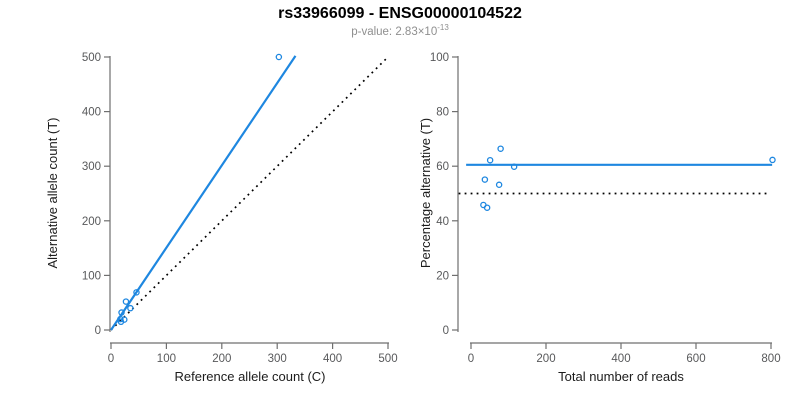  Describe the element at coordinates (416, 32) in the screenshot. I see `p-value-base: 2.83×10` at that location.